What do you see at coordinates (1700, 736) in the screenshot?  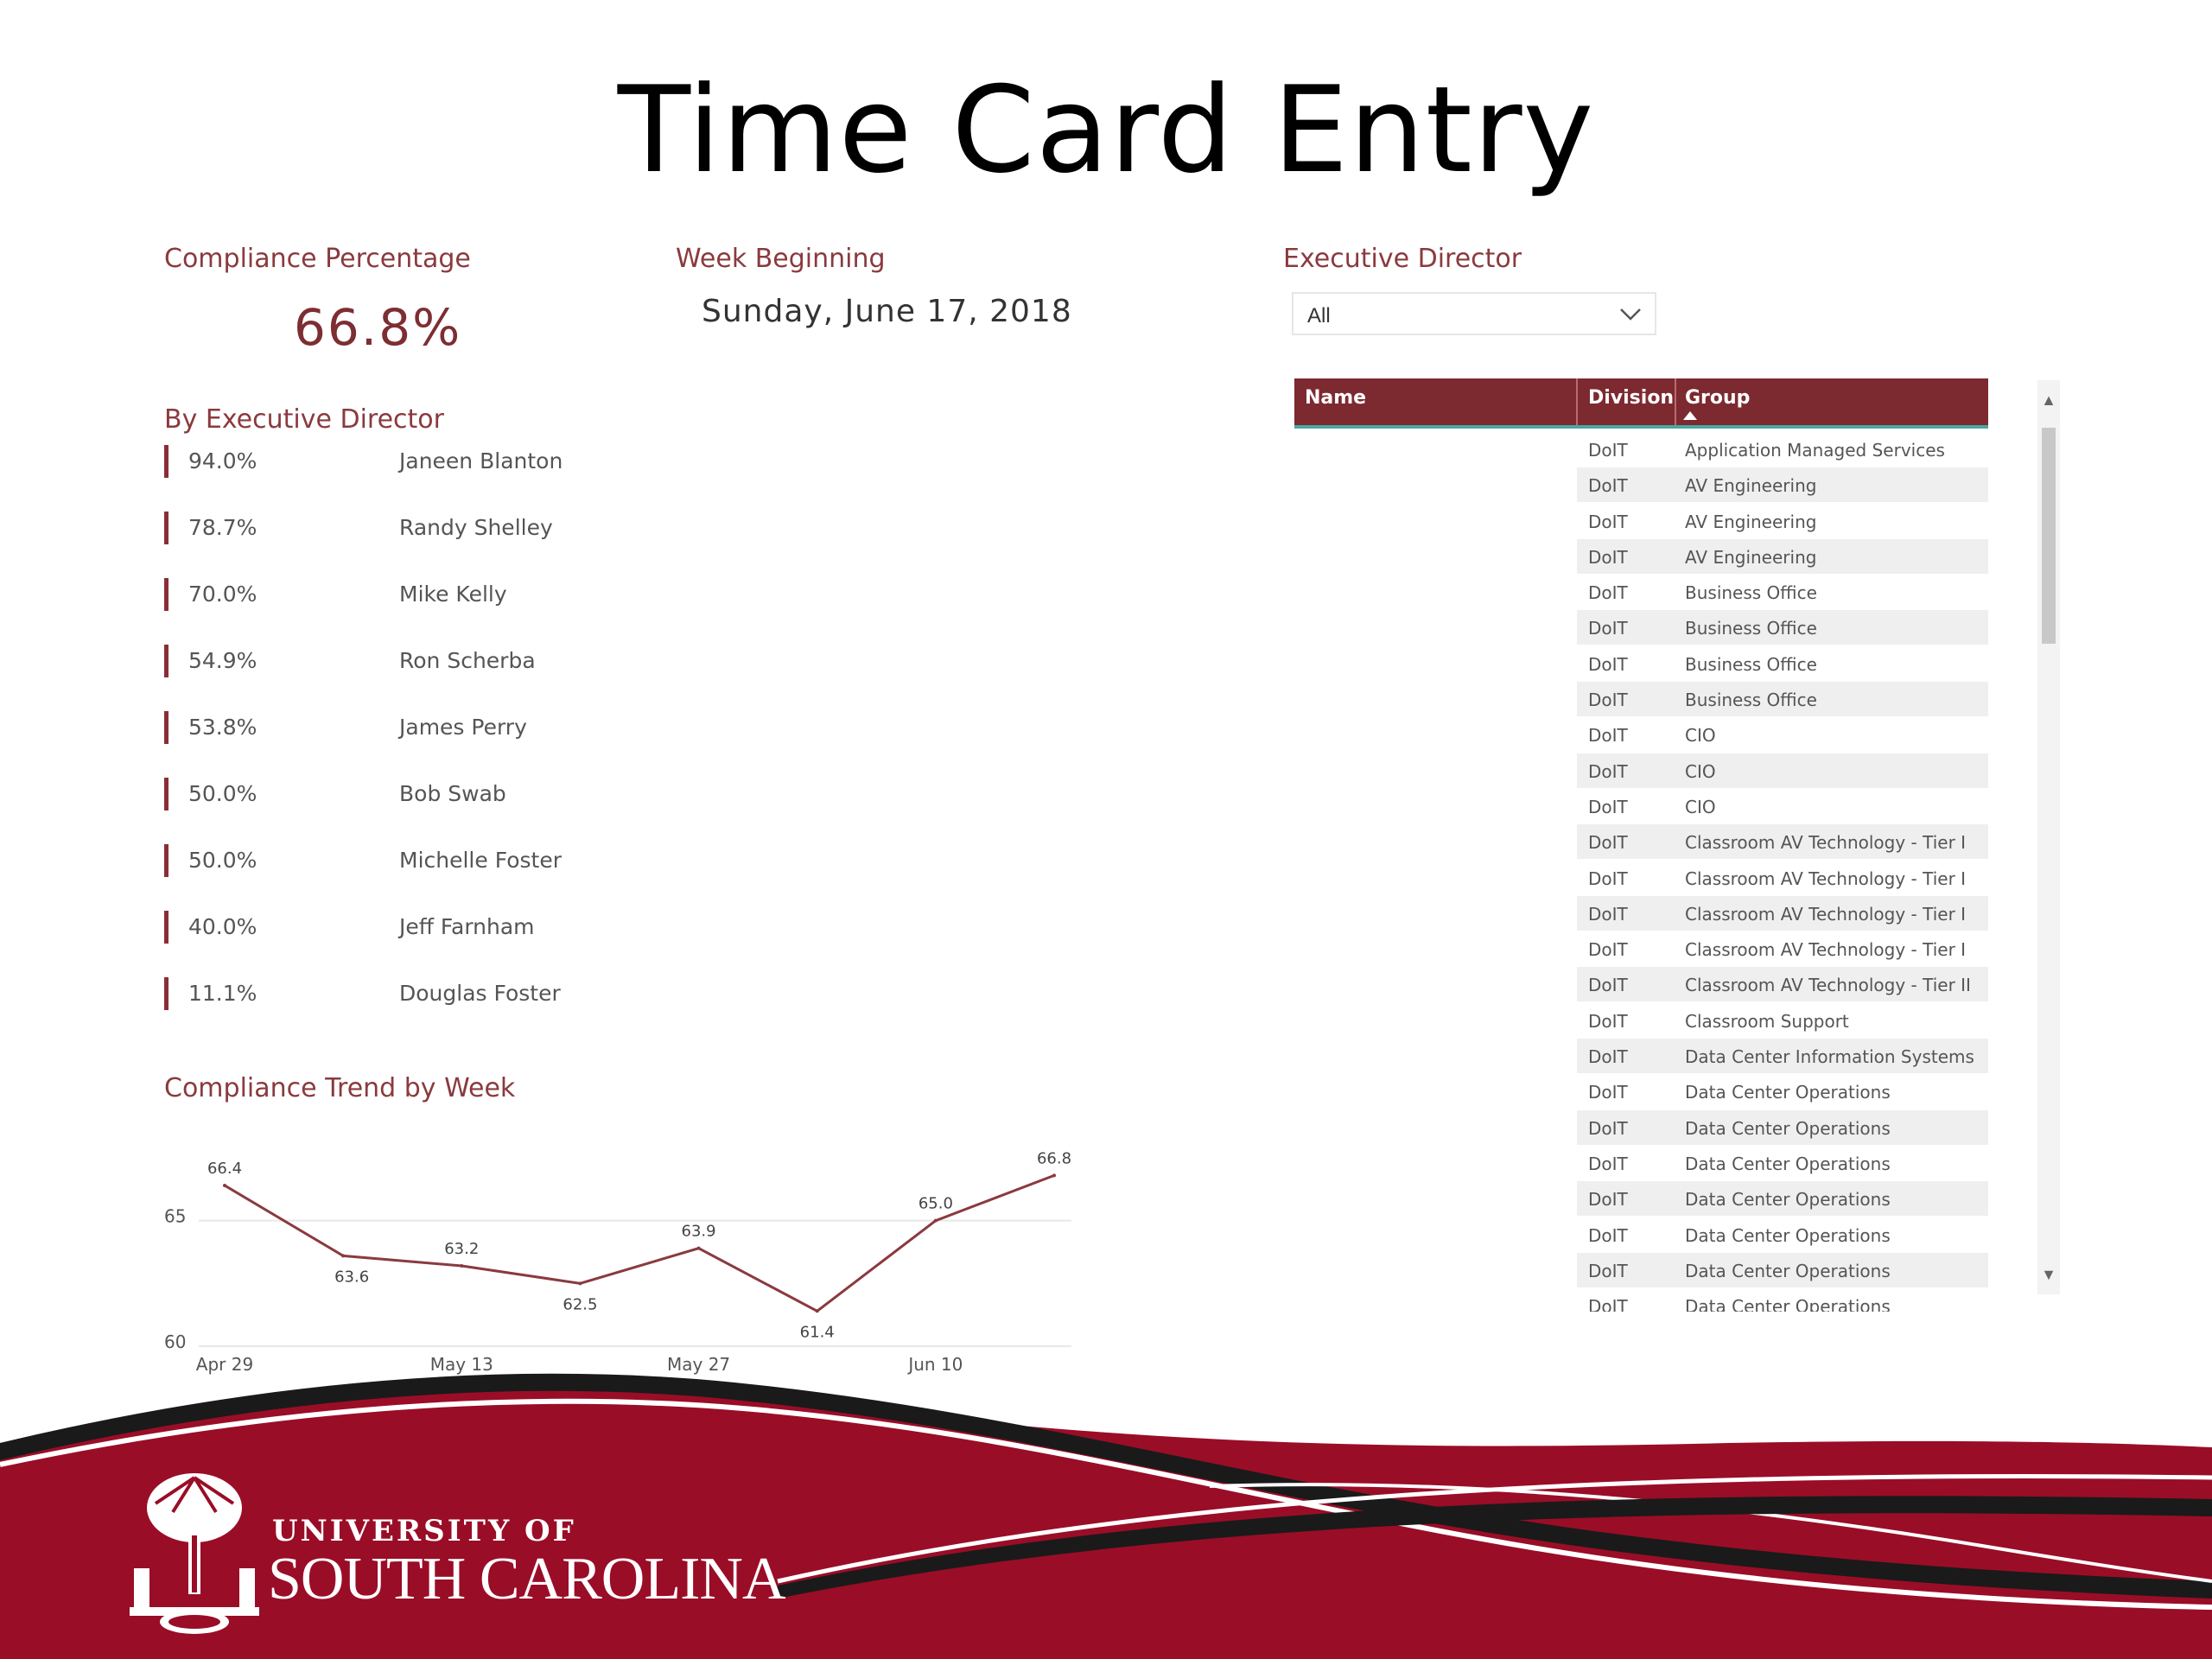 I see `cell-group: CIO` at bounding box center [1700, 736].